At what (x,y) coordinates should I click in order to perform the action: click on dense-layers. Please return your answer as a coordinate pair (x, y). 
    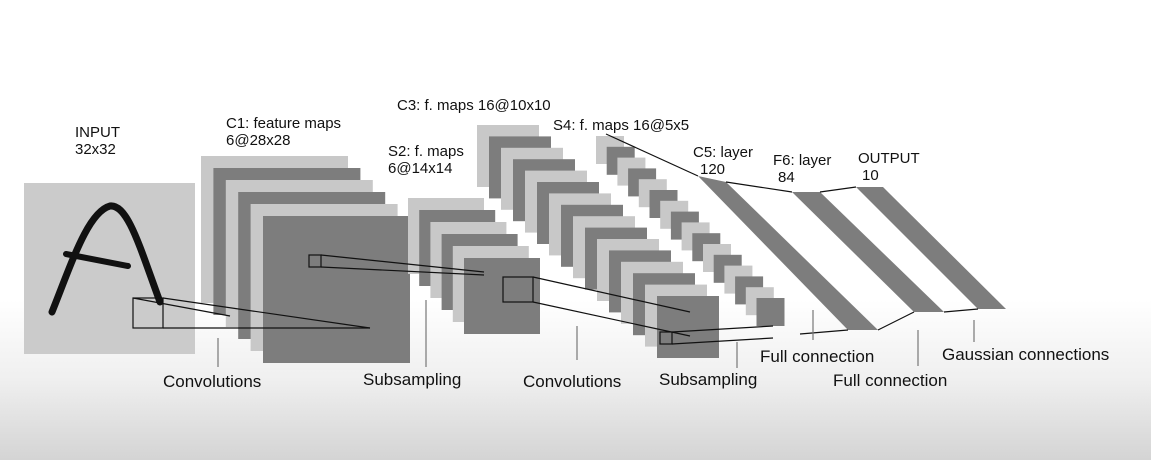
    Looking at the image, I should click on (852, 253).